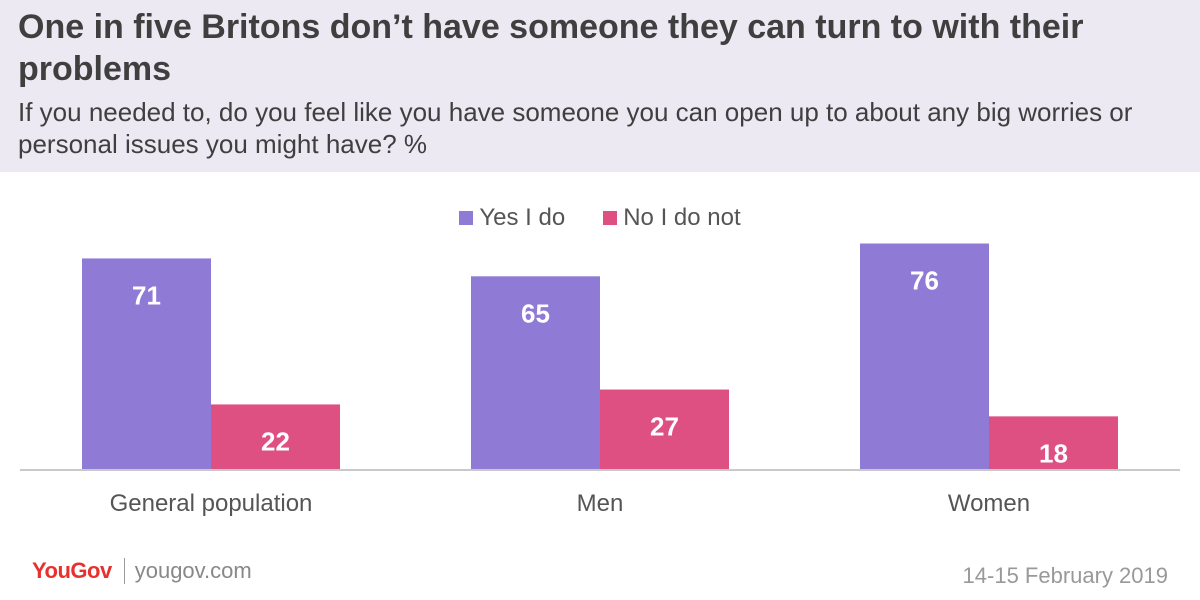 This screenshot has width=1200, height=600. I want to click on legend-label-no: No I do not, so click(682, 217).